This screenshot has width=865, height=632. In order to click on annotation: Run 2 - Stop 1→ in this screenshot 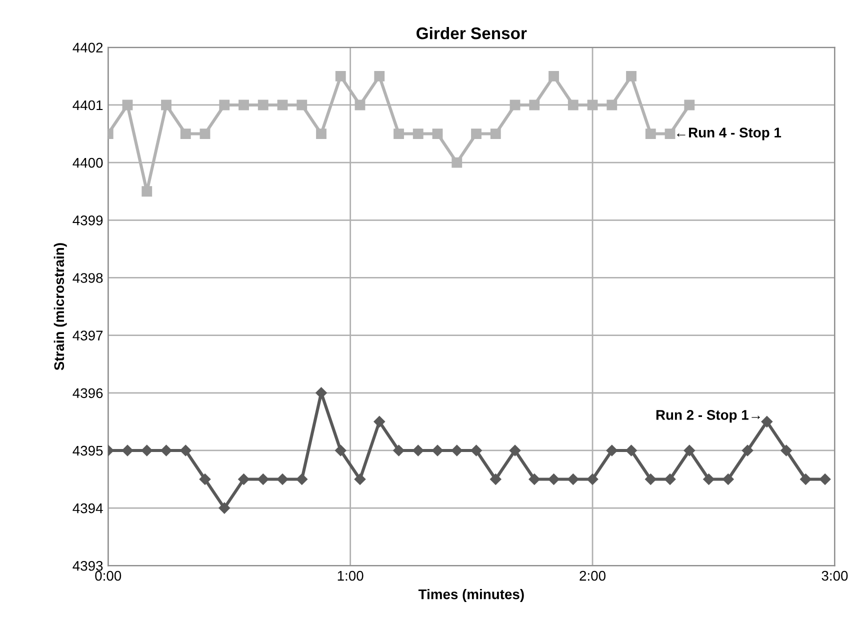, I will do `click(708, 416)`.